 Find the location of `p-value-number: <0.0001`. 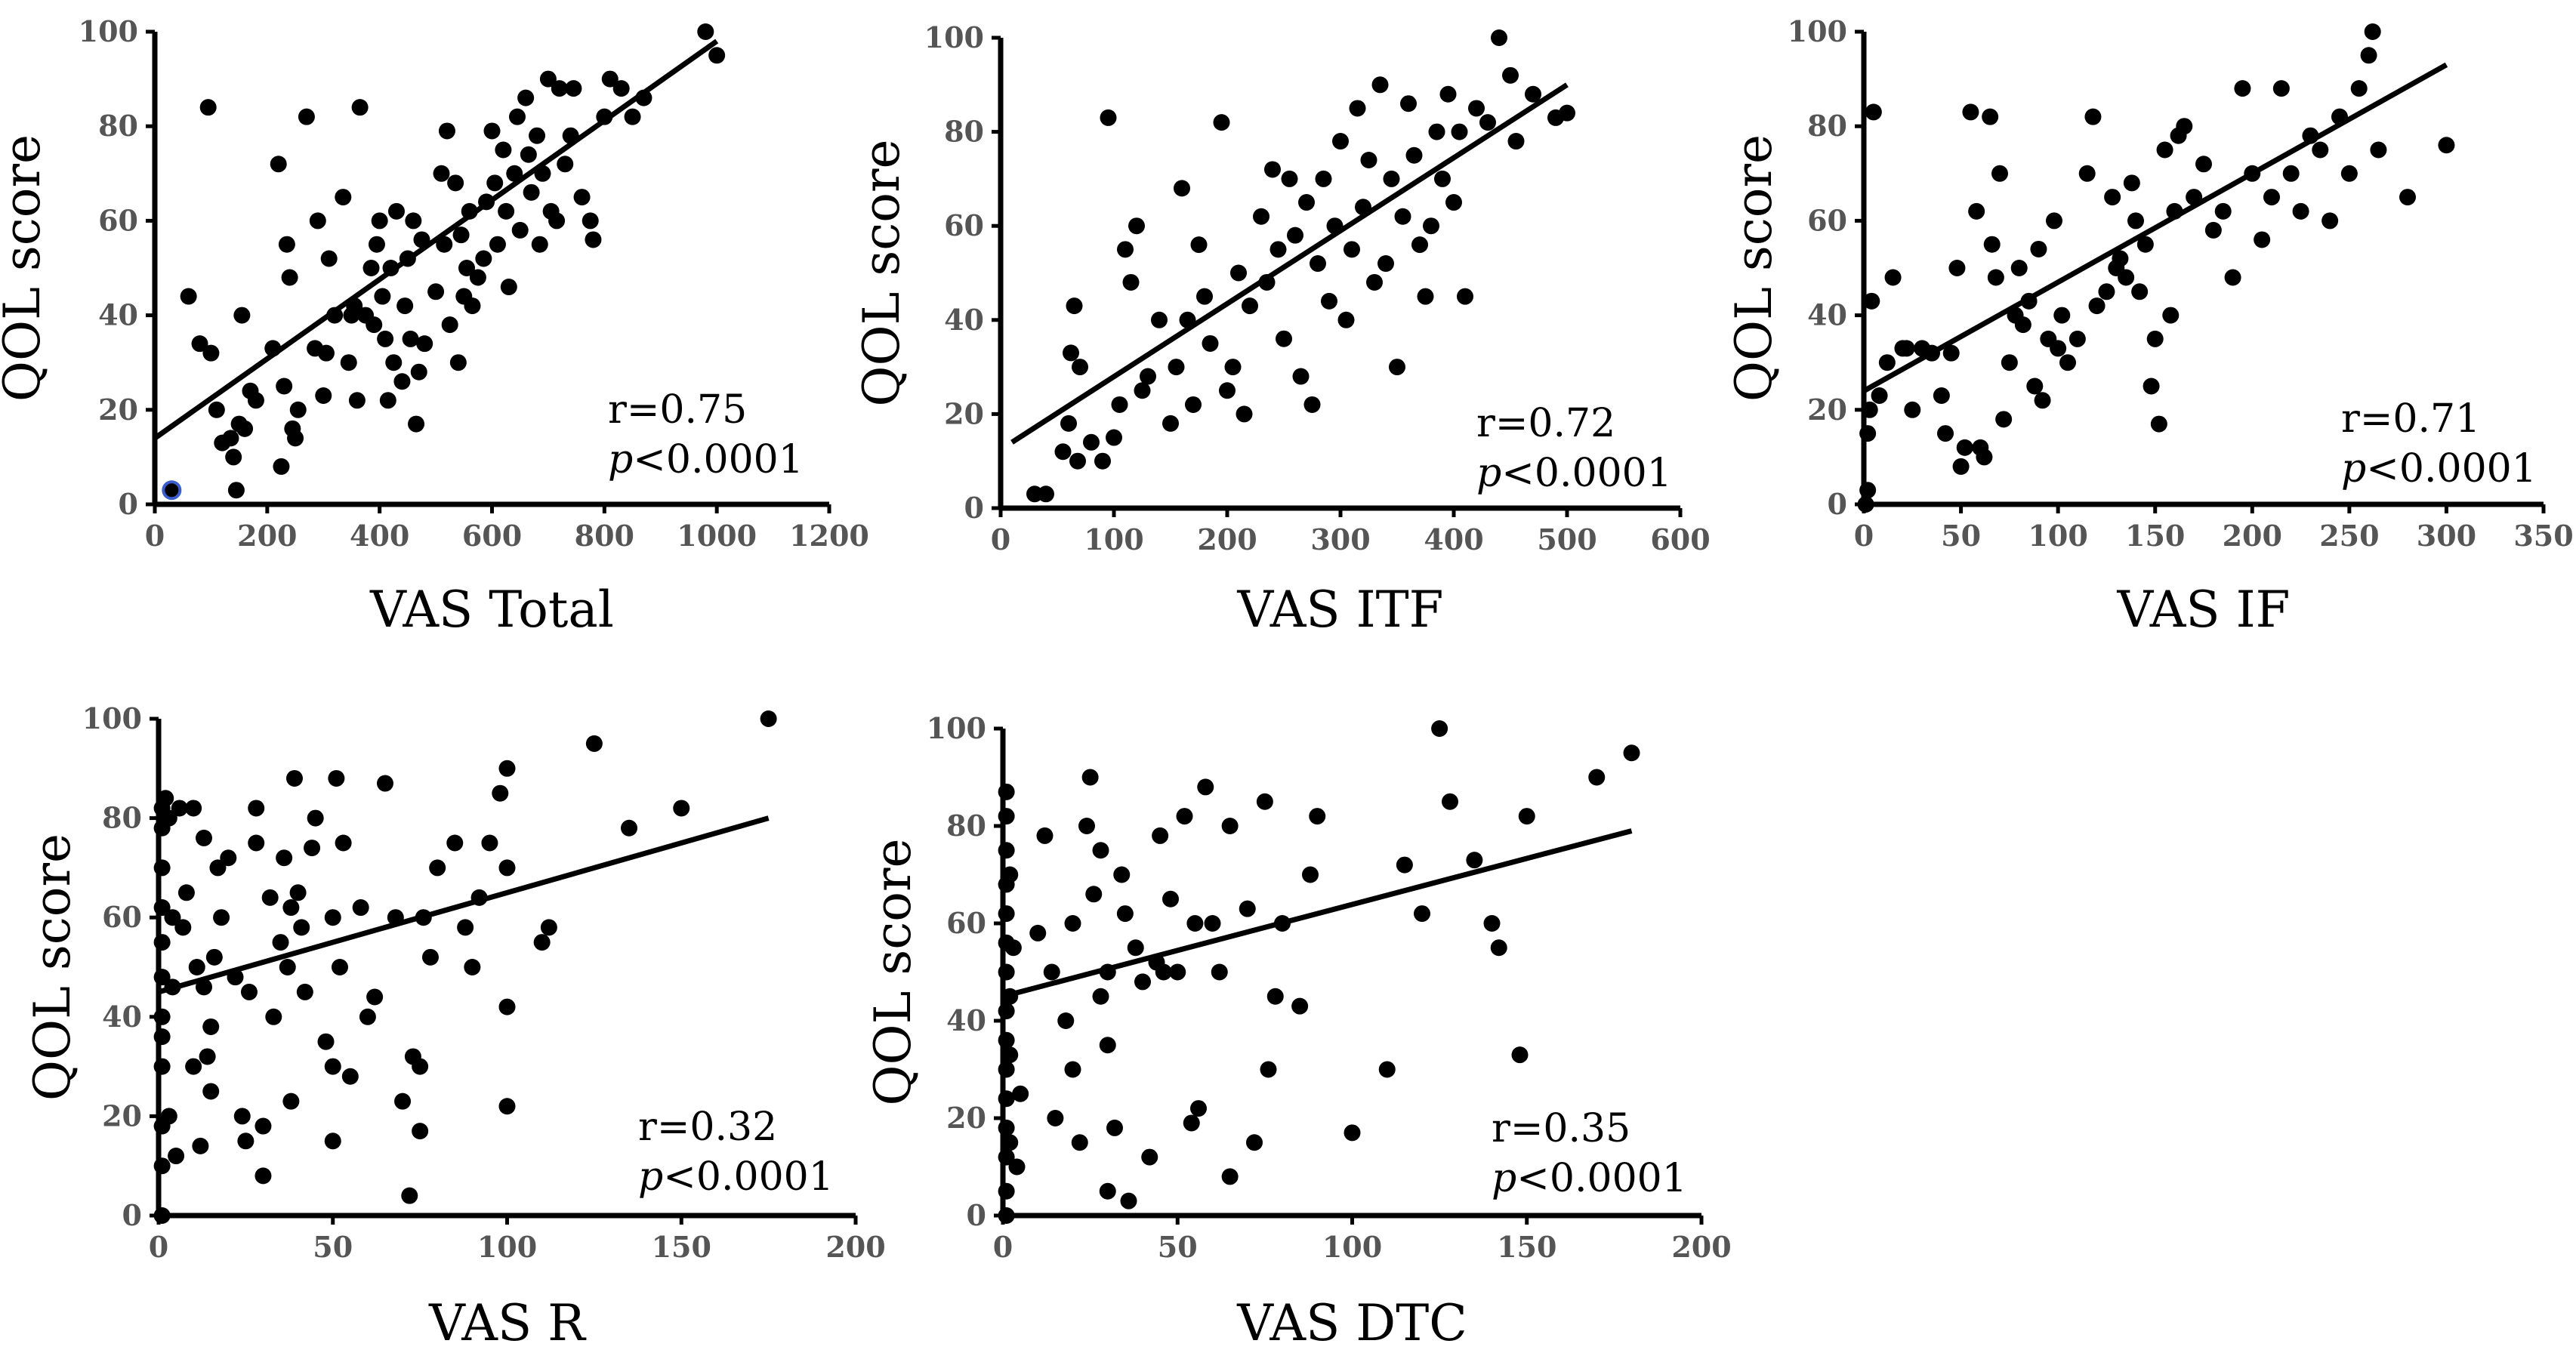

p-value-number: <0.0001 is located at coordinates (748, 1177).